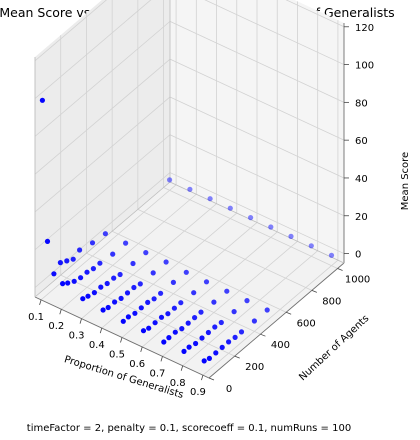  I want to click on y-tick-label: 200, so click(254, 367).